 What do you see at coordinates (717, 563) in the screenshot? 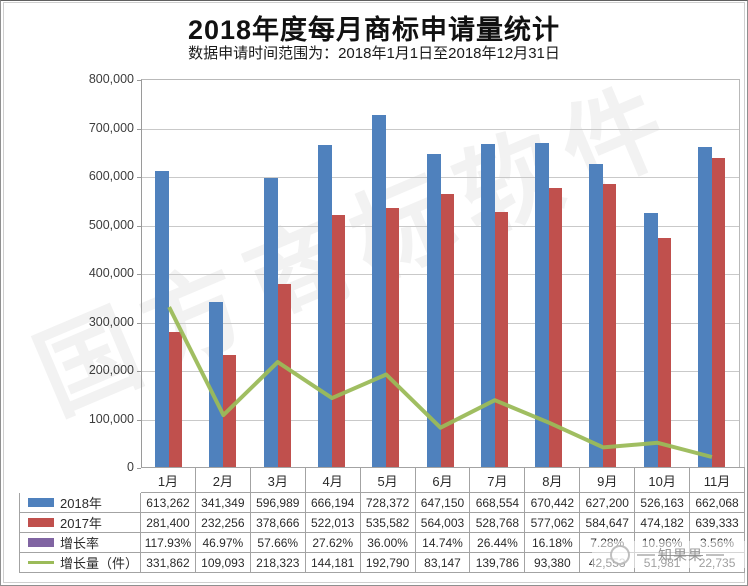
I see `table-value-cell: 22,735` at bounding box center [717, 563].